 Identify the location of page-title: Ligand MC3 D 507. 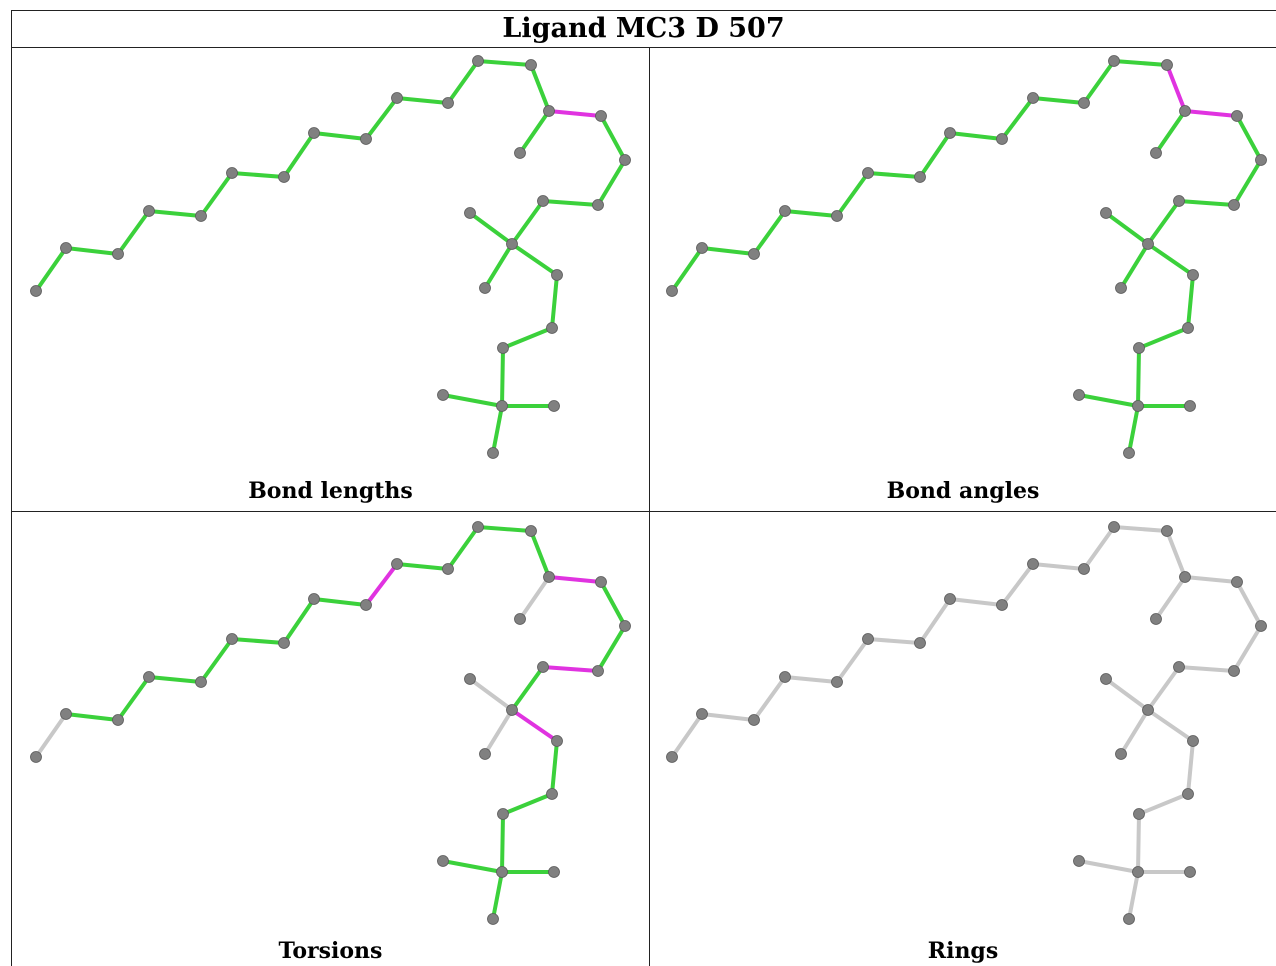
(643, 29).